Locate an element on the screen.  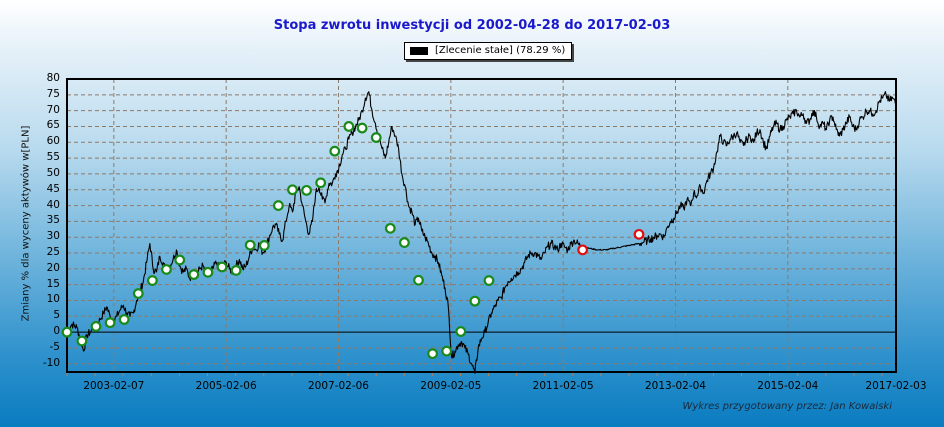
y-tick-label: 0 is located at coordinates (56, 331).